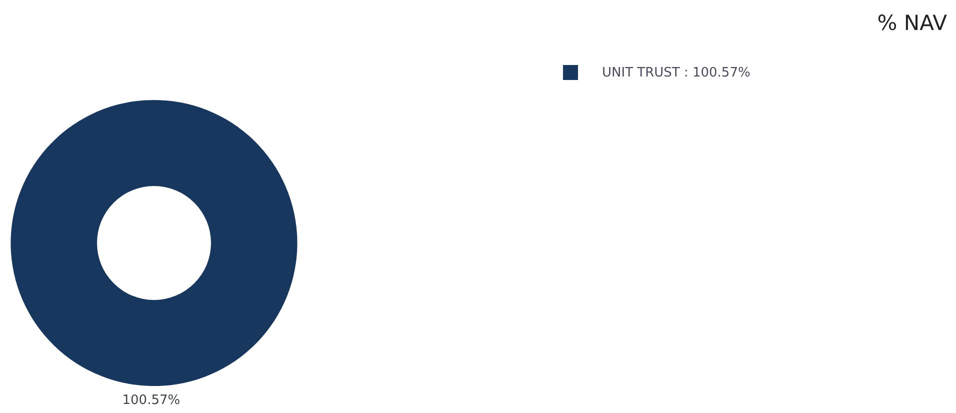 This screenshot has width=956, height=413. I want to click on data-label: 100.57%, so click(151, 400).